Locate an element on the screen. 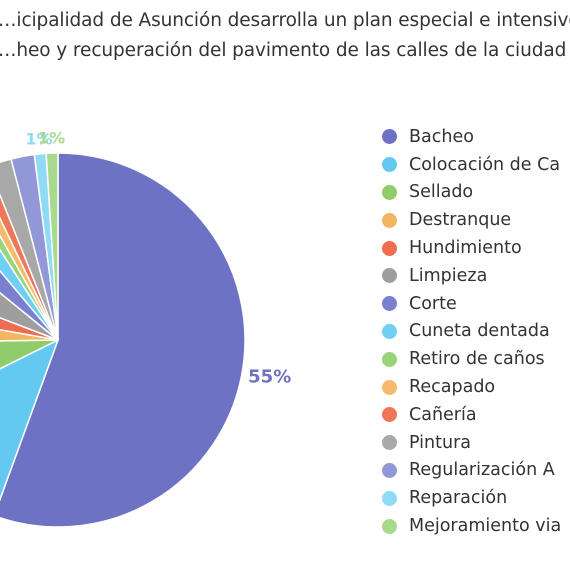 The width and height of the screenshot is (570, 570). legend-item-11: Pintura is located at coordinates (470, 443).